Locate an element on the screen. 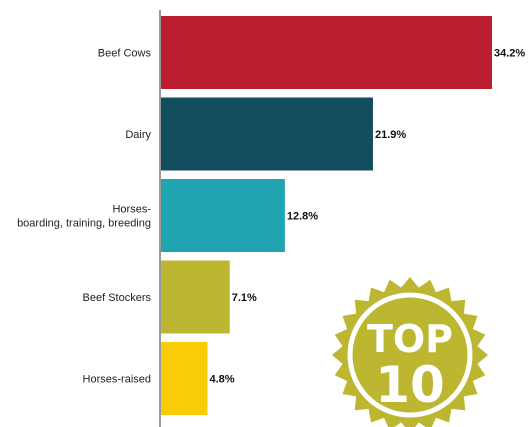  category-label-2-line-0: Horses- is located at coordinates (131, 210).